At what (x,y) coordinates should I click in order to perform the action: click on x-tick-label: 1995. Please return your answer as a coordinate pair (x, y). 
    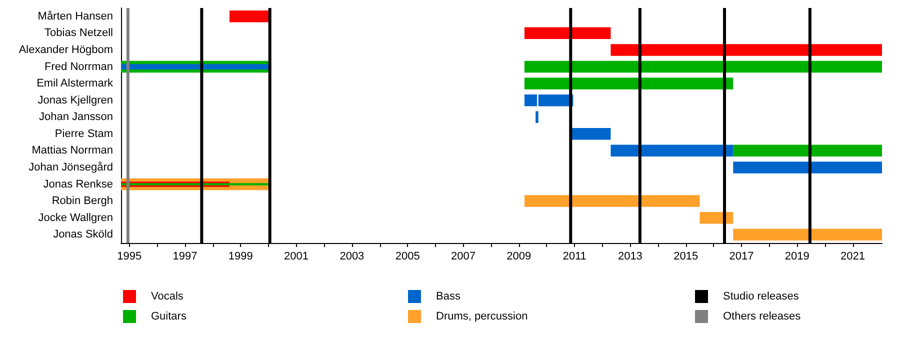
    Looking at the image, I should click on (129, 256).